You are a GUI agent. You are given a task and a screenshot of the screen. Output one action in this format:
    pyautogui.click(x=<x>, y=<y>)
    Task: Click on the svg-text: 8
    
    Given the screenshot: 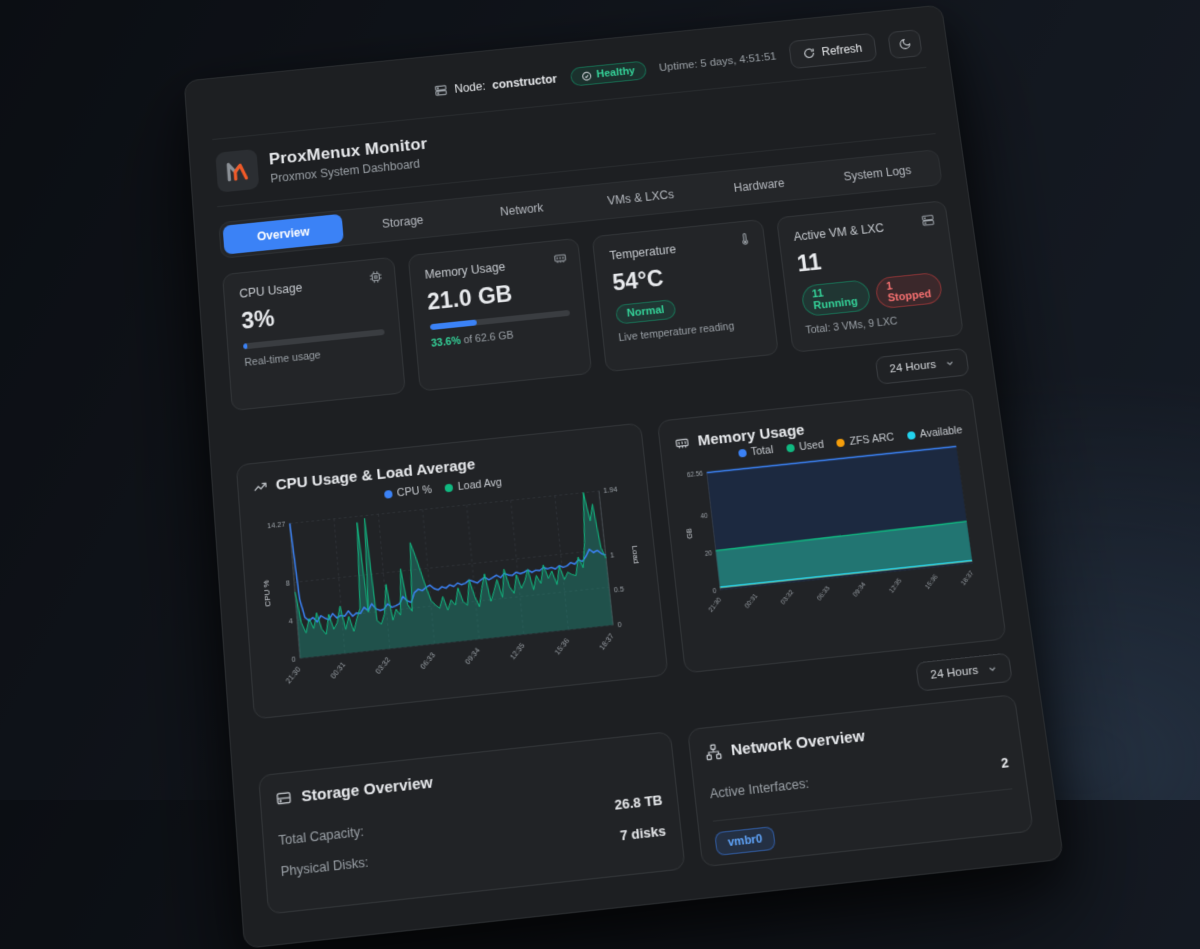 What is the action you would take?
    pyautogui.click(x=288, y=584)
    